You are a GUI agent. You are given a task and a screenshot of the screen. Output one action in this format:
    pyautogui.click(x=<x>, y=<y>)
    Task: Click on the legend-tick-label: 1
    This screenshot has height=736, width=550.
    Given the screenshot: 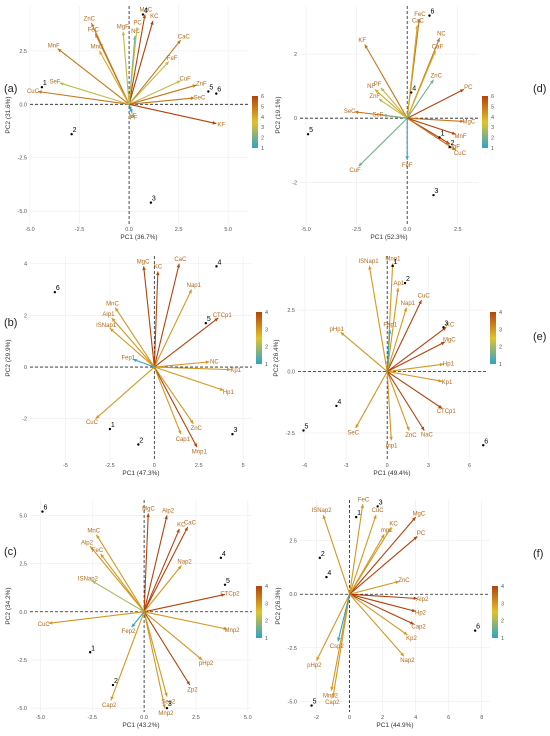 What is the action you would take?
    pyautogui.click(x=500, y=365)
    